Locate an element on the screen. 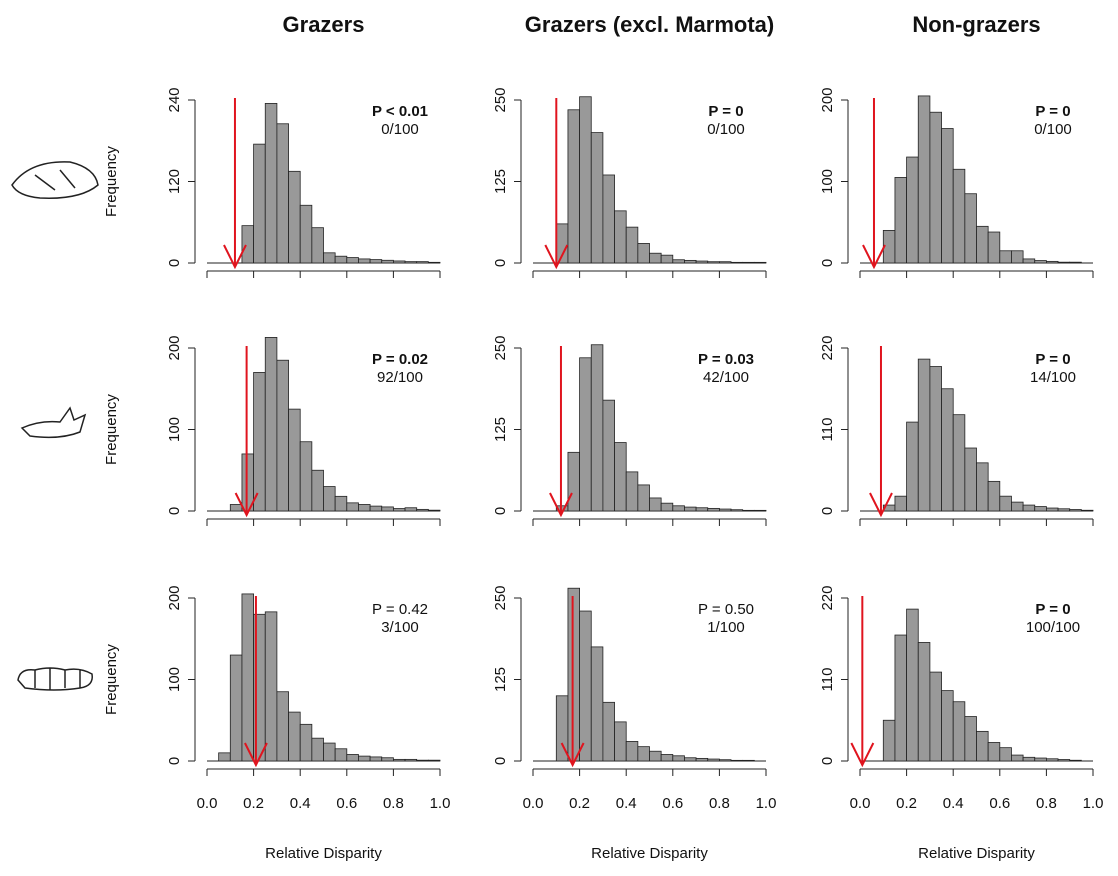 The width and height of the screenshot is (1118, 876). y-axis-label: Frequency is located at coordinates (111, 679).